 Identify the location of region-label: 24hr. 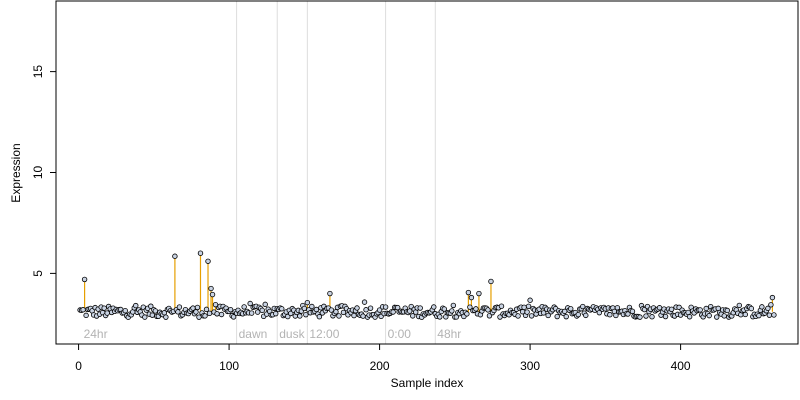
(96, 334).